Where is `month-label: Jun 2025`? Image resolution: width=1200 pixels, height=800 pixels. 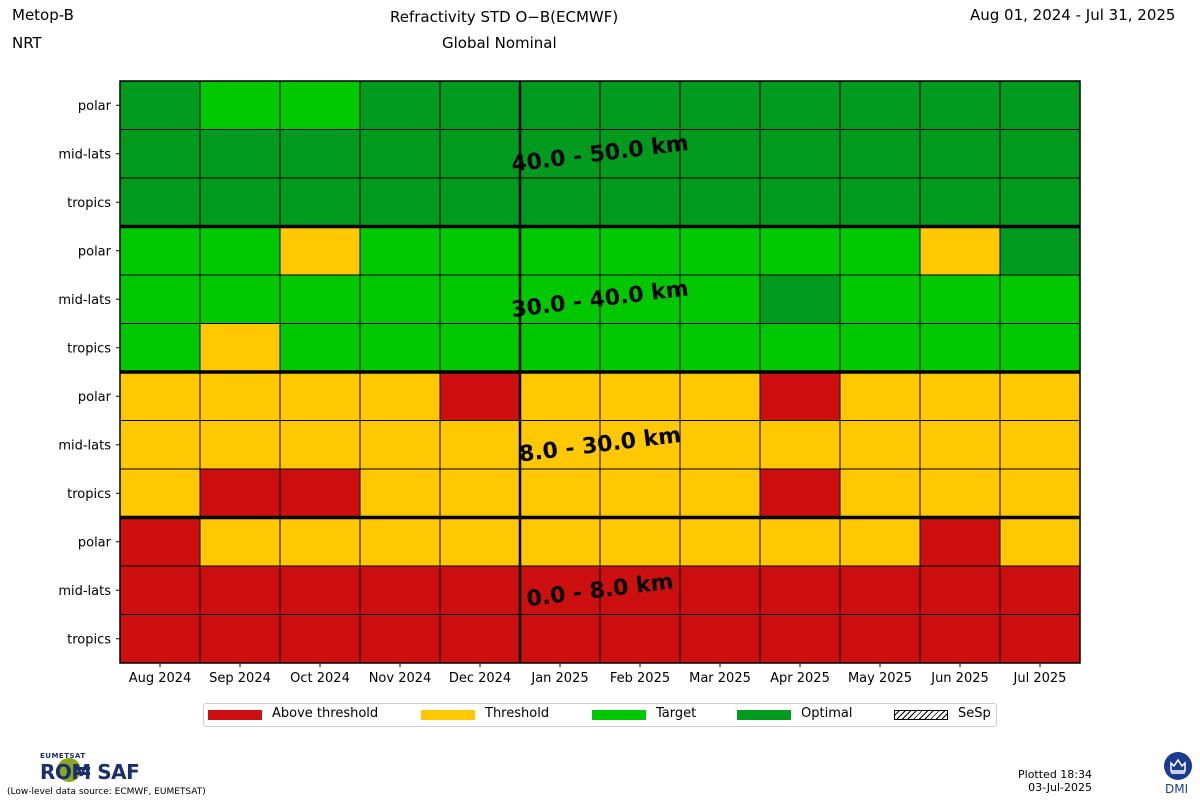
month-label: Jun 2025 is located at coordinates (959, 678).